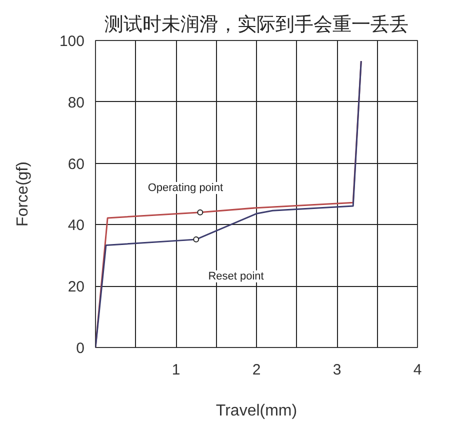 Image resolution: width=467 pixels, height=437 pixels. What do you see at coordinates (23, 194) in the screenshot?
I see `y-axis-title: Force(gf)` at bounding box center [23, 194].